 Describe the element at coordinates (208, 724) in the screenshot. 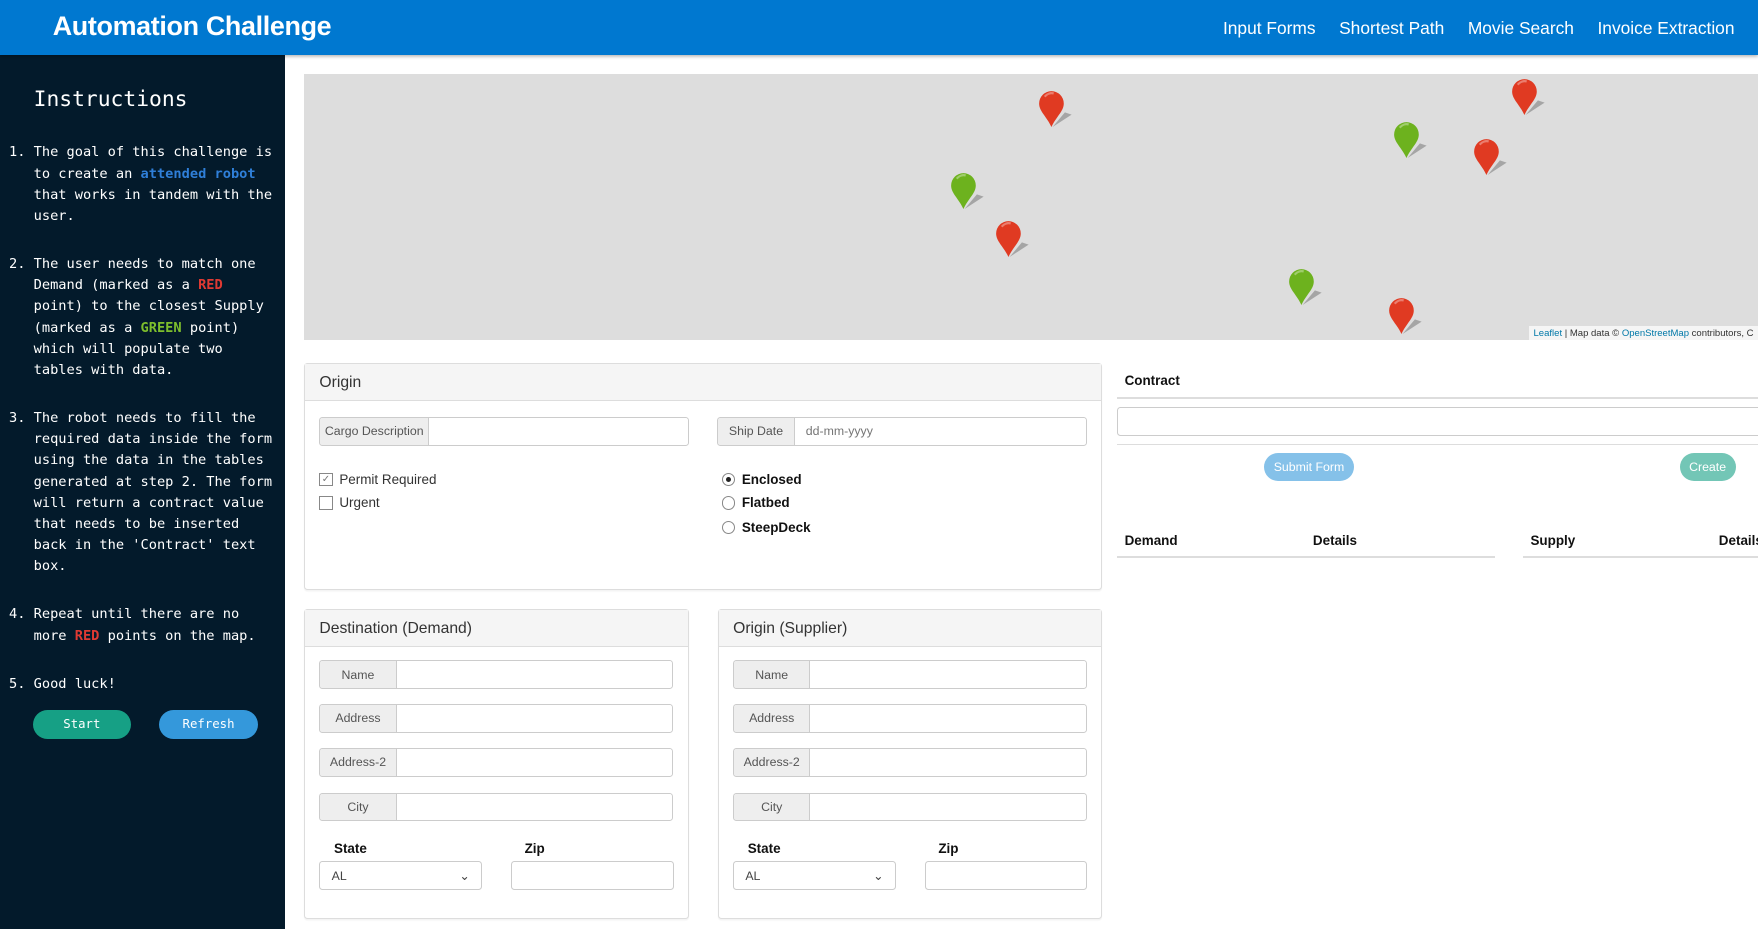

I see `refresh-button: Refresh` at that location.